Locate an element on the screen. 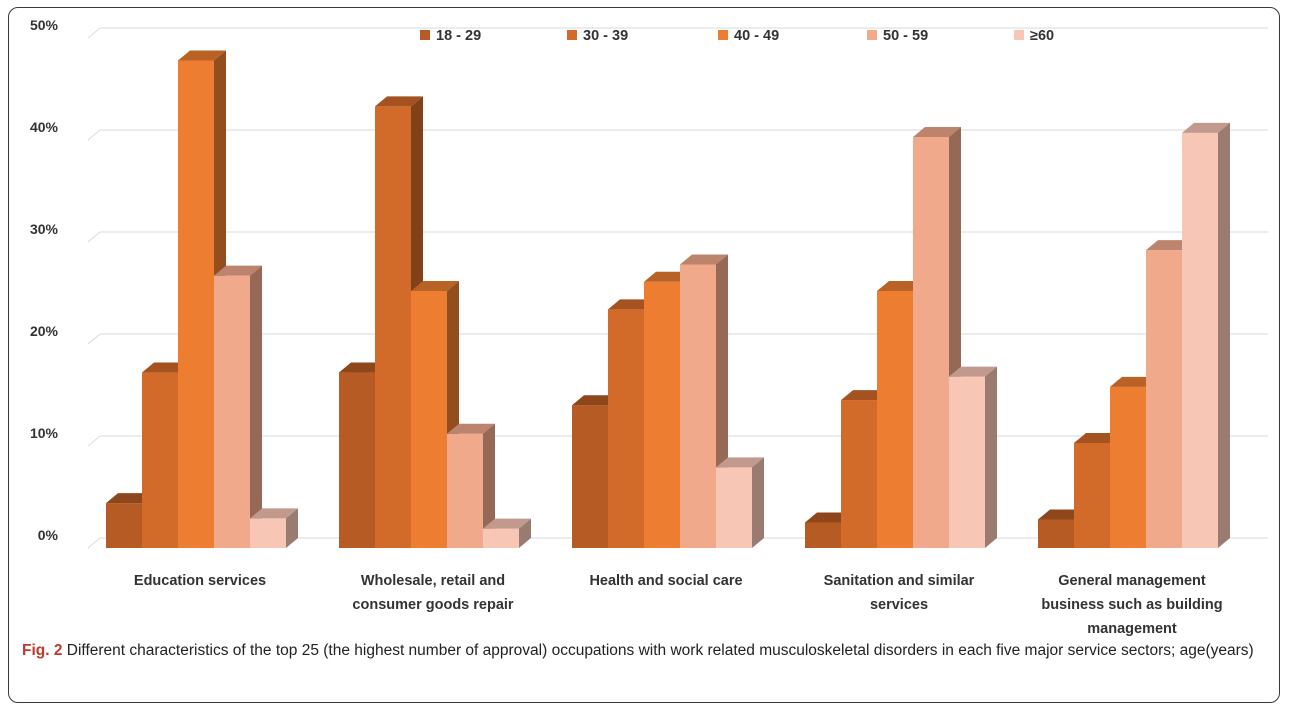 Image resolution: width=1290 pixels, height=711 pixels. legend-label: 18 - 29 is located at coordinates (458, 36).